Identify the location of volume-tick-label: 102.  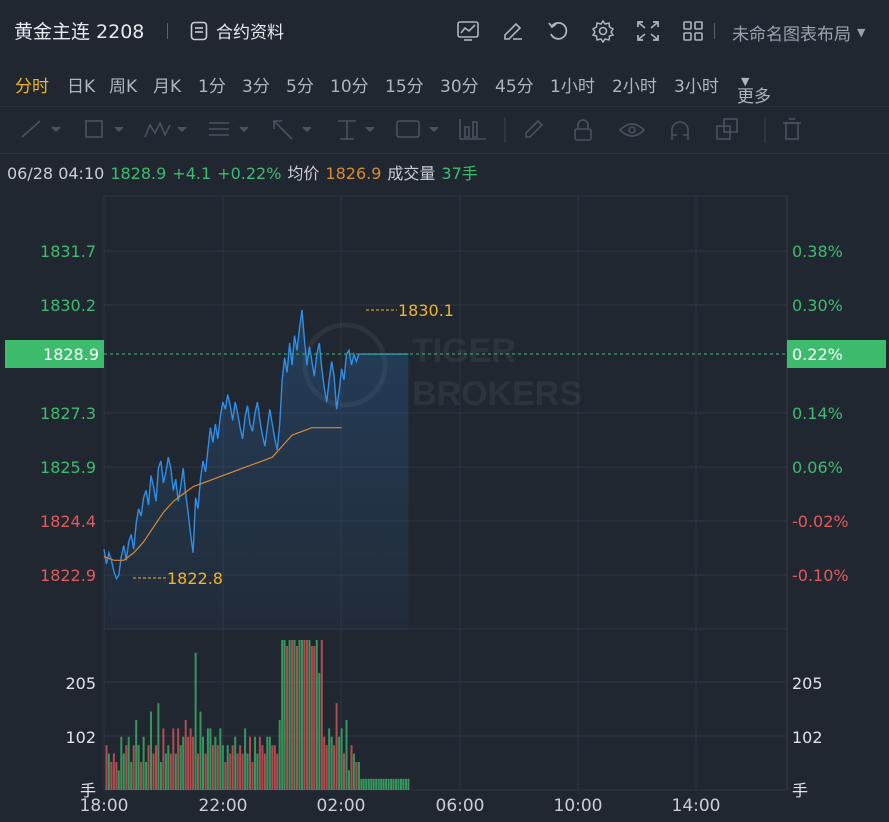
(80, 737).